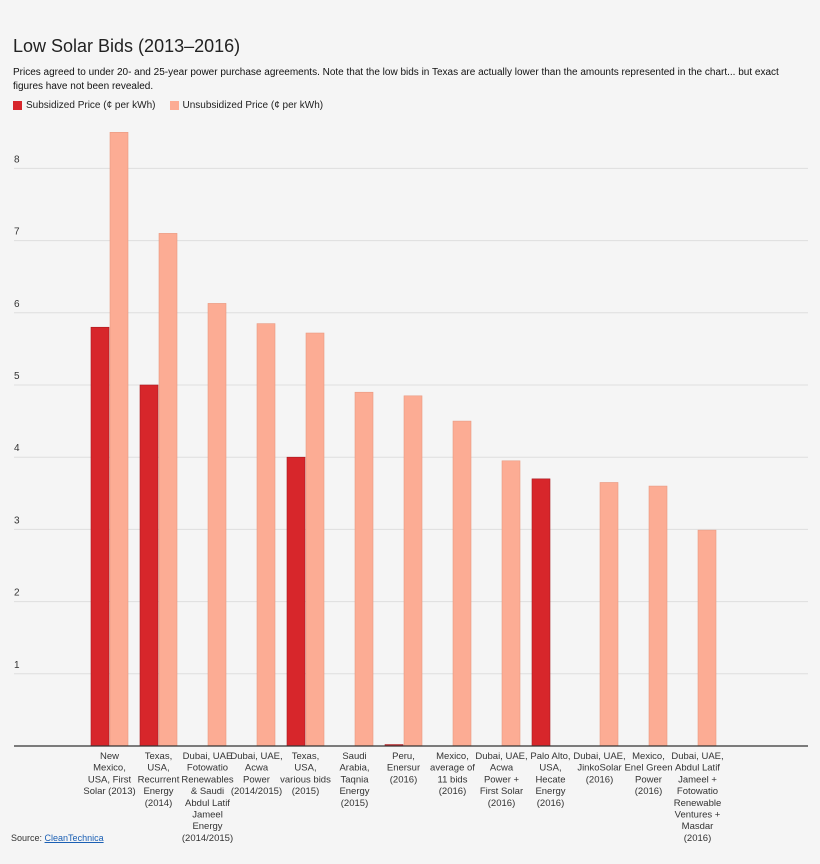  Describe the element at coordinates (648, 774) in the screenshot. I see `x-category-label: Mexico, Enel Green Power (2016)` at that location.